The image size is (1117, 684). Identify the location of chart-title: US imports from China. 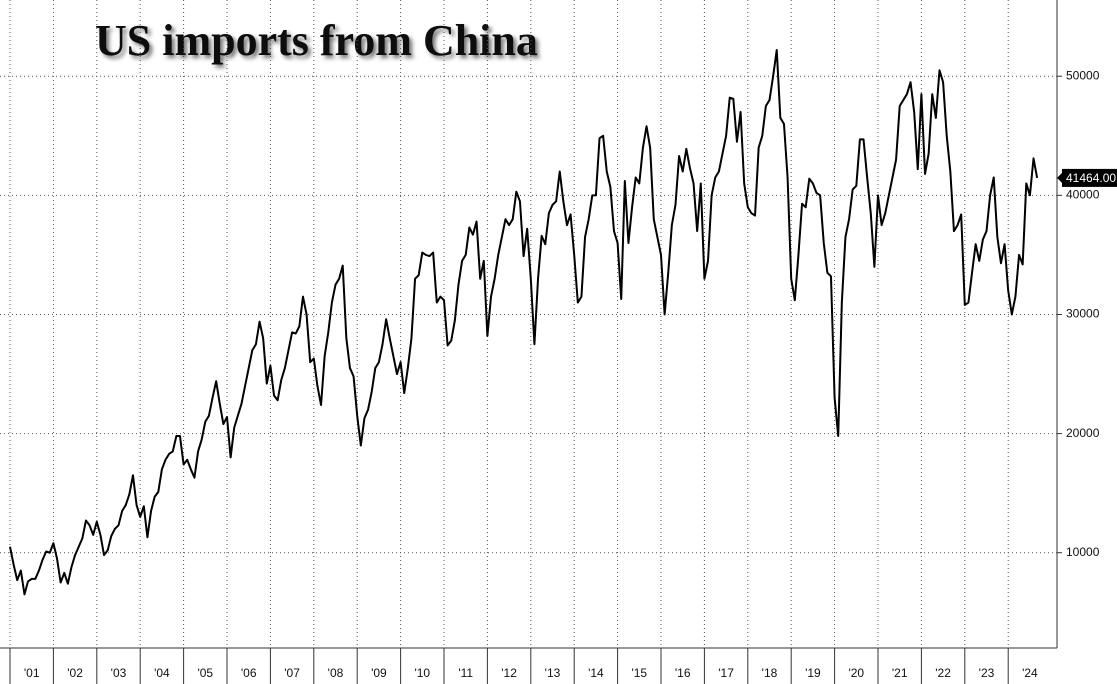
(316, 40).